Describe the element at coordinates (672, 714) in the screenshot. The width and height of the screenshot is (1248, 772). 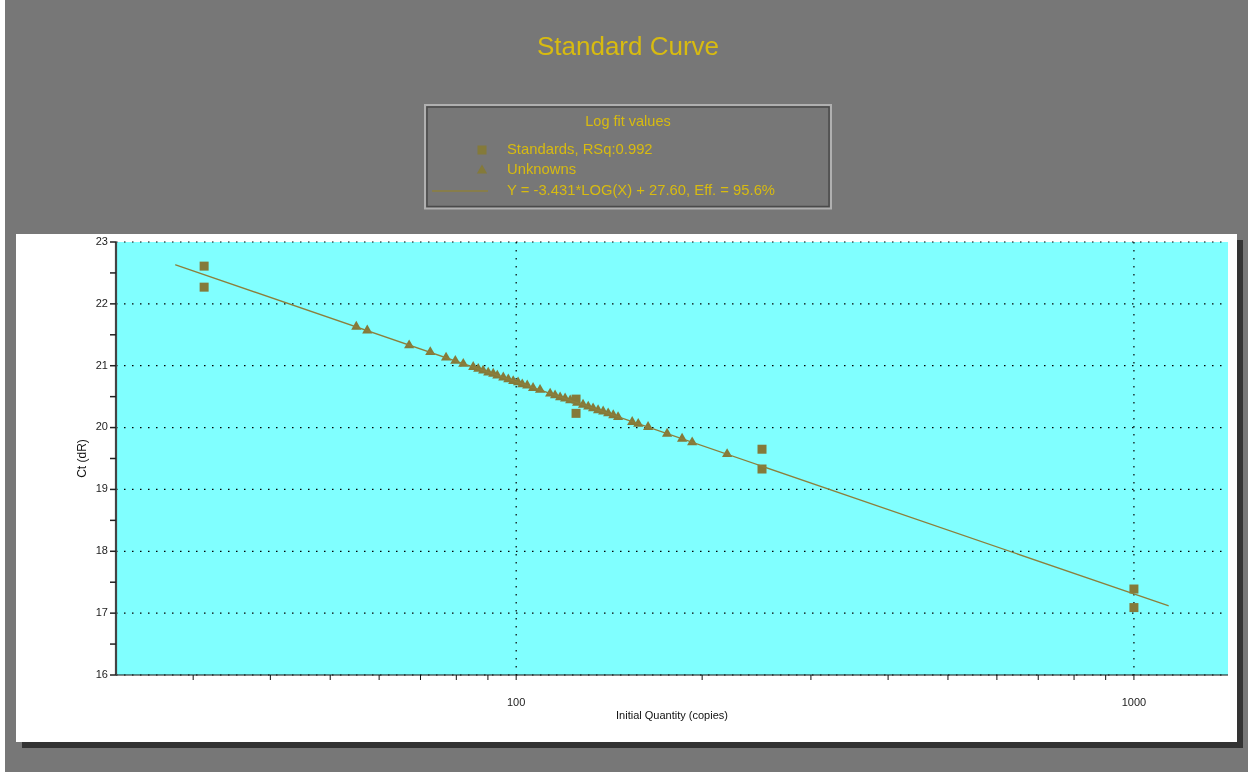
I see `x-axis-title: Initial Quantity (copies)` at that location.